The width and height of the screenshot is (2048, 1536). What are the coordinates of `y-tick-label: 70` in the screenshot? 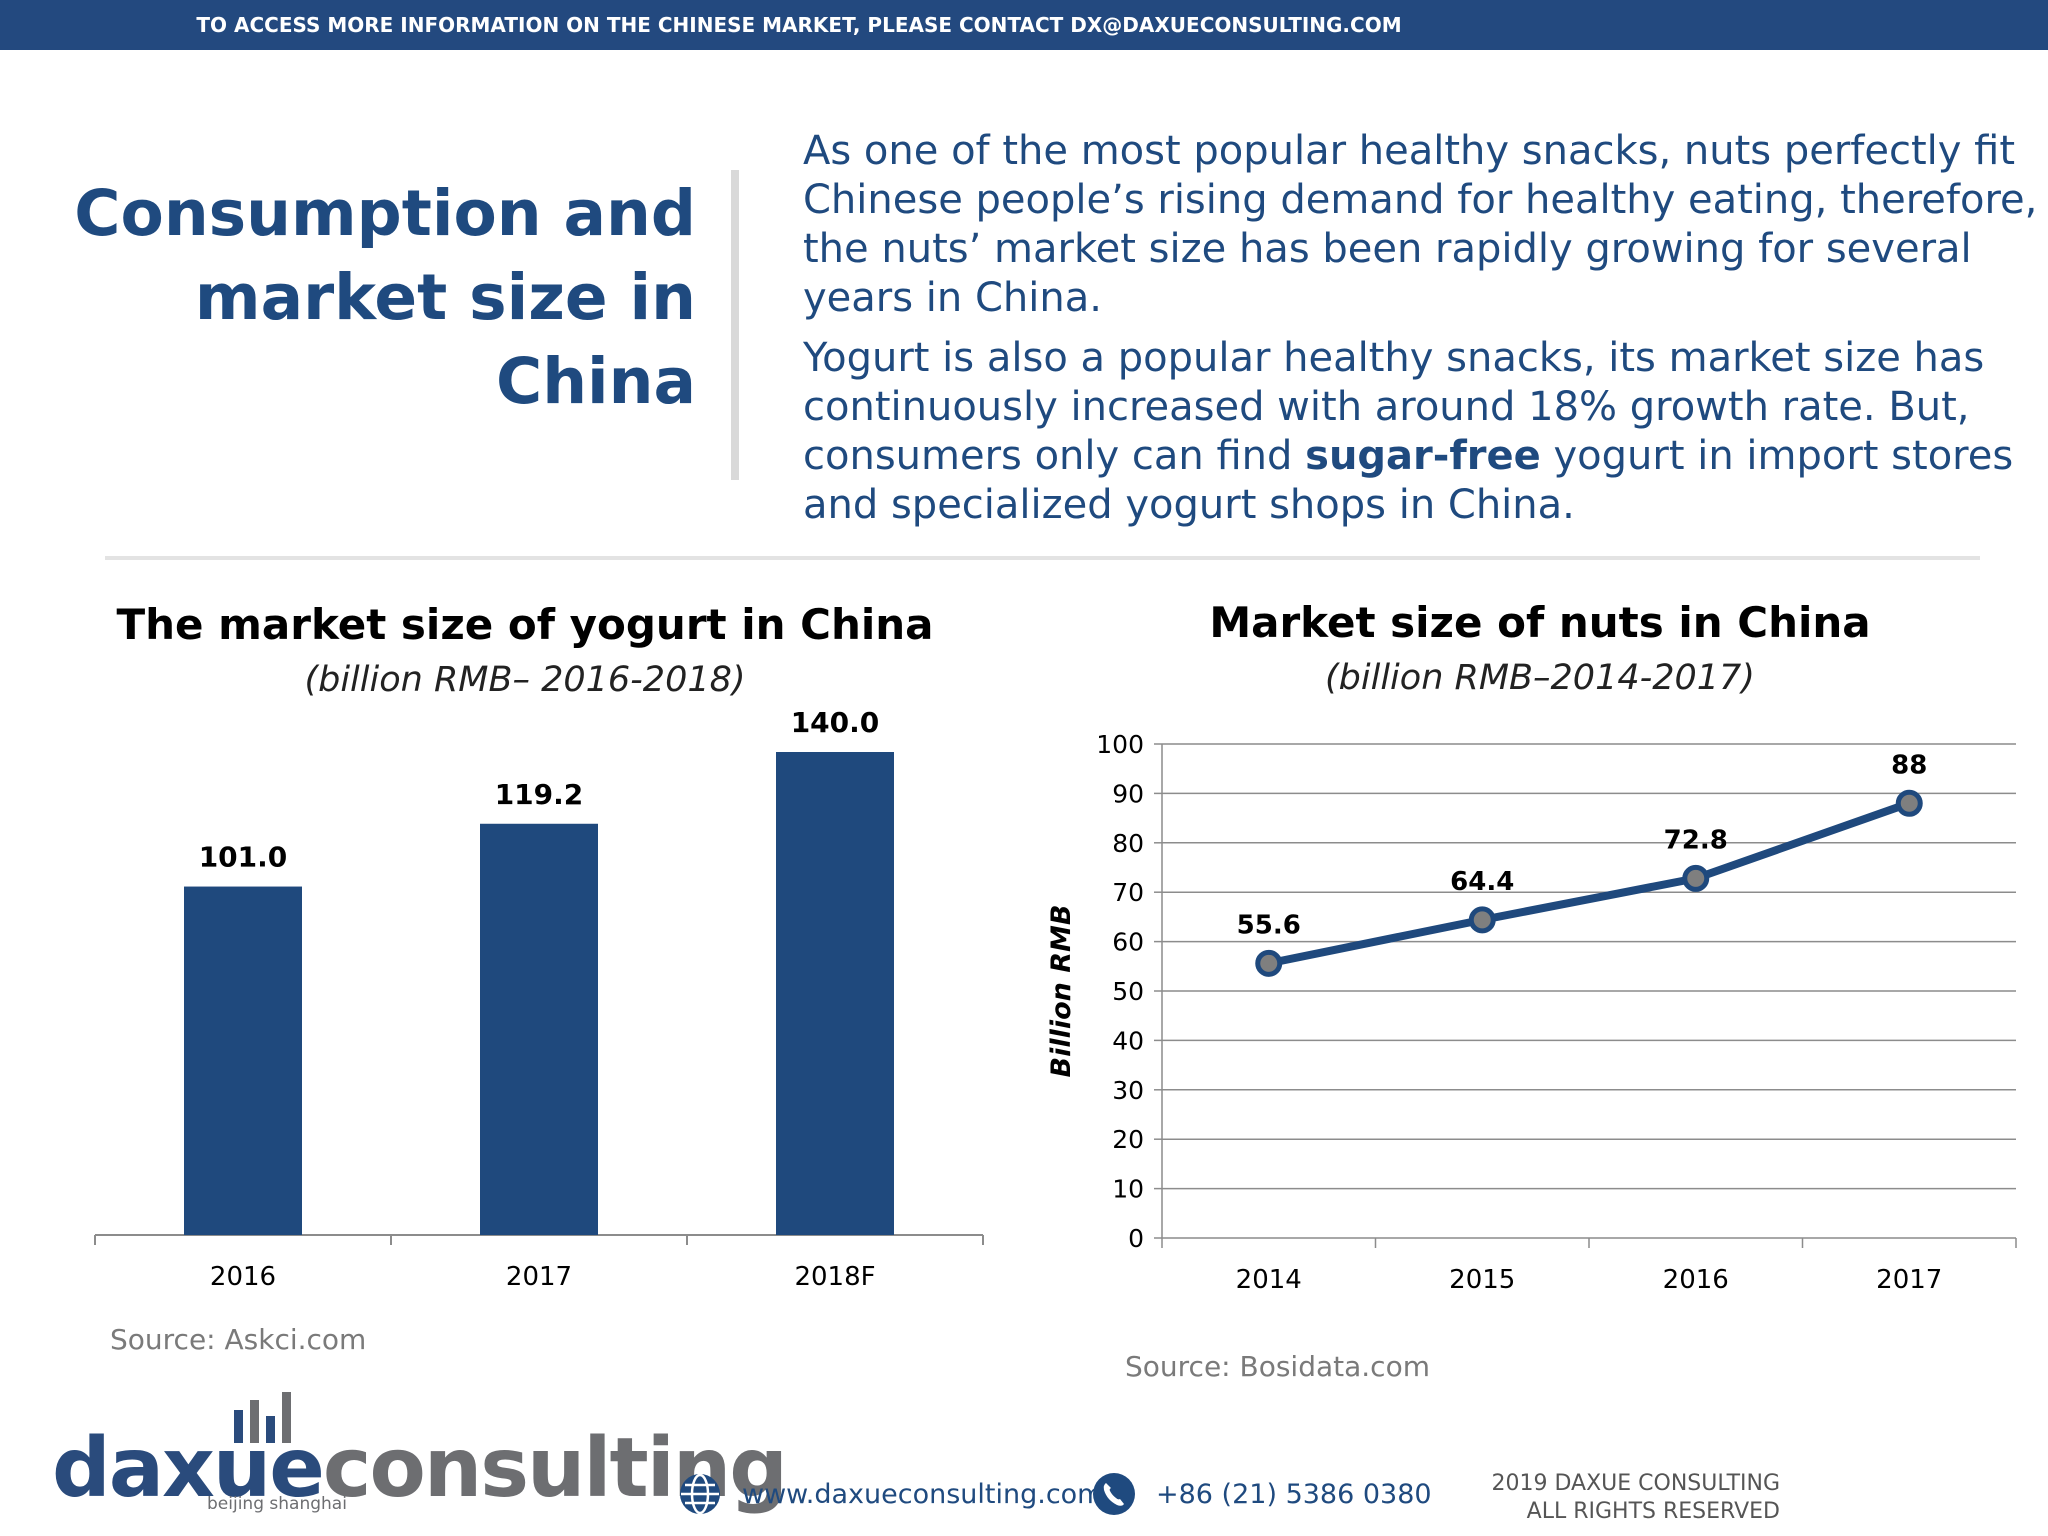 It's located at (1128, 892).